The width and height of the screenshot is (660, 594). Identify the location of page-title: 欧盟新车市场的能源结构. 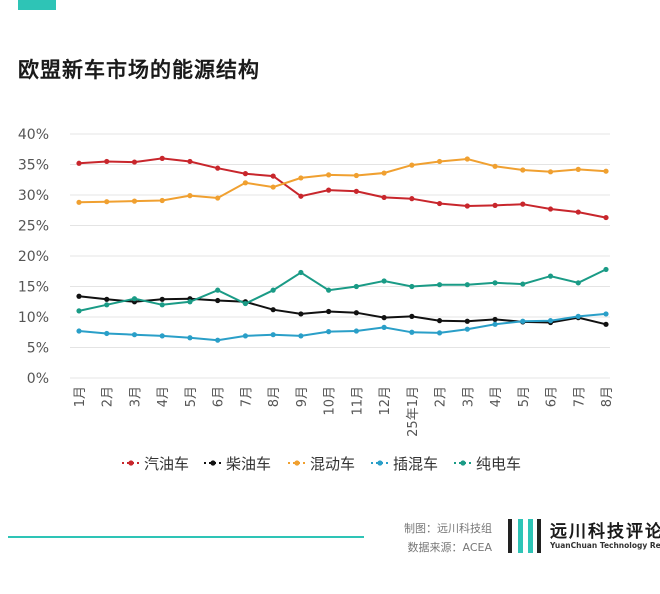
(139, 70).